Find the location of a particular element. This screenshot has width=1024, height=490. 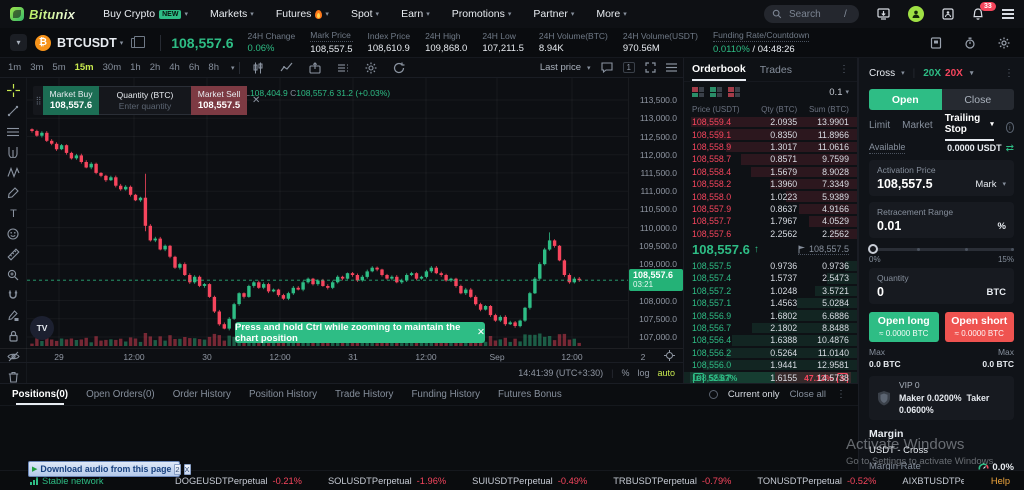

emoji-icon is located at coordinates (13, 233).